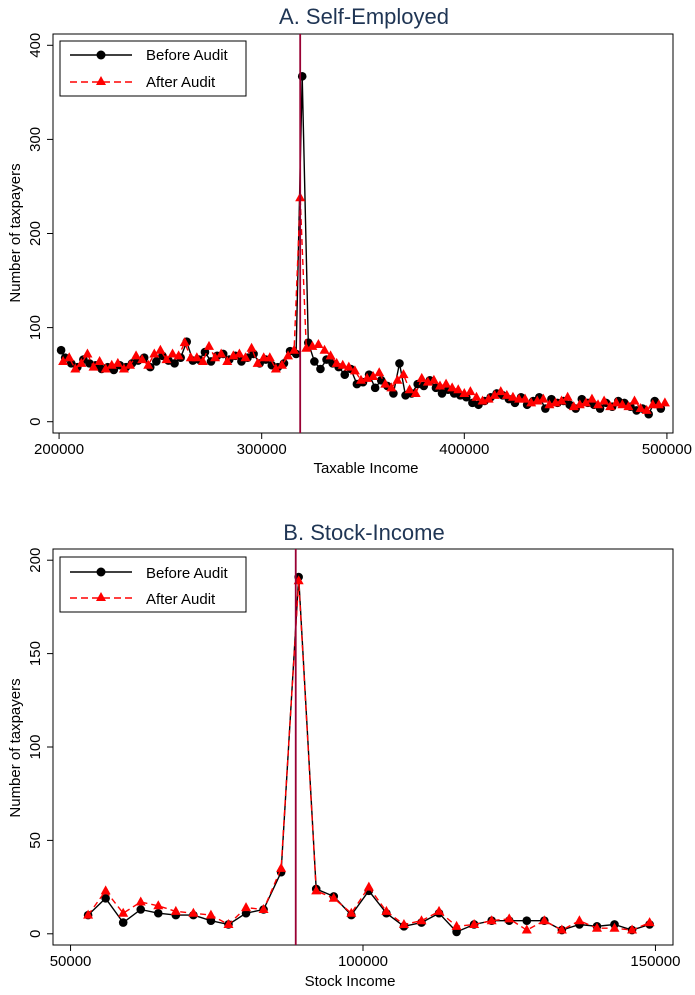 The height and width of the screenshot is (995, 695). I want to click on x-ticks: 200000 300000 400000 500000, so click(363, 445).